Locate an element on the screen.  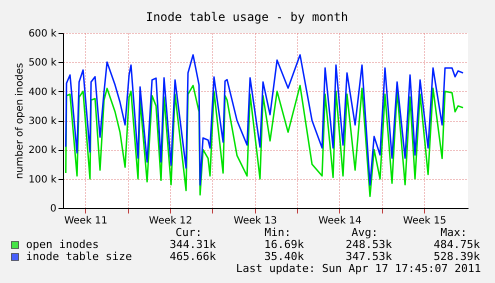
text: 35.40k is located at coordinates (284, 256).